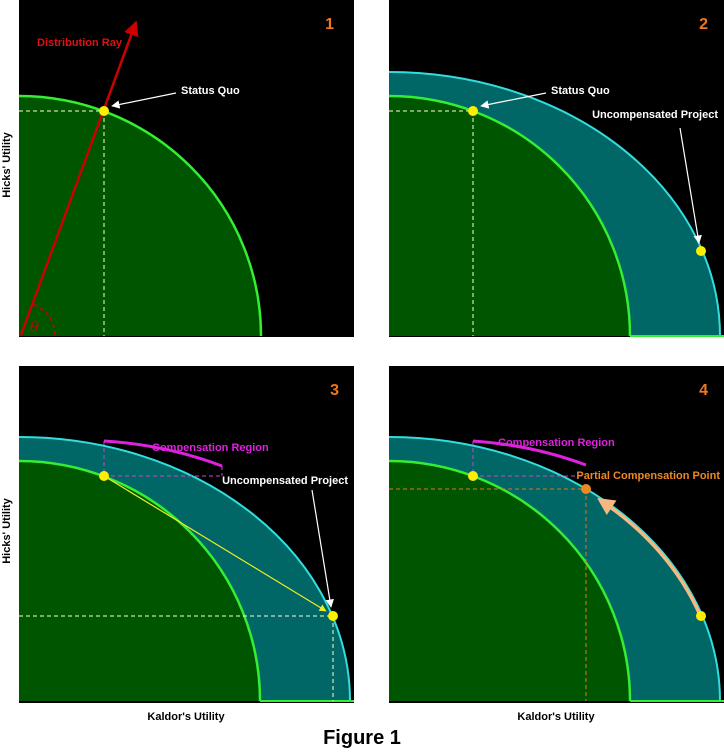 The width and height of the screenshot is (724, 752). What do you see at coordinates (648, 476) in the screenshot?
I see `partial-compensation-label: Partial Compensation Point` at bounding box center [648, 476].